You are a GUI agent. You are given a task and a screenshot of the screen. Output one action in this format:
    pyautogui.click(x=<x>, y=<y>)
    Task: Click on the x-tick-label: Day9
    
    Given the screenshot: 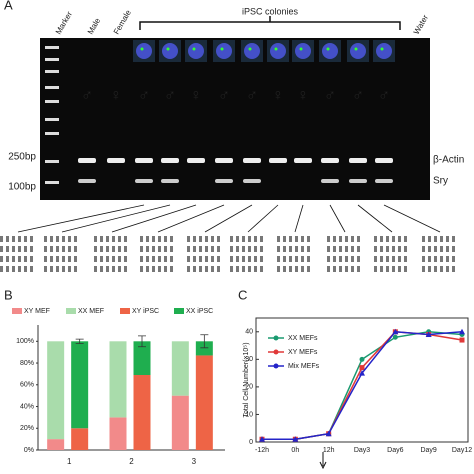 What is the action you would take?
    pyautogui.click(x=428, y=450)
    